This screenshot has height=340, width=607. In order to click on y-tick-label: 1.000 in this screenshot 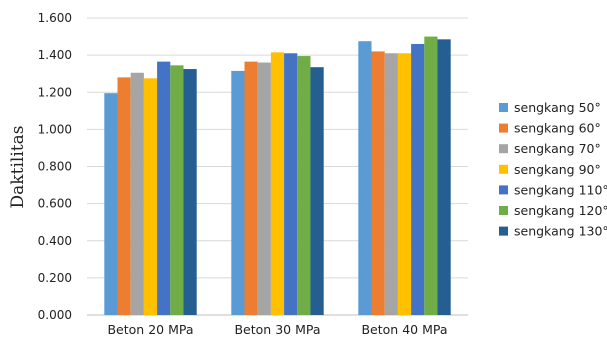, I will do `click(55, 129)`.